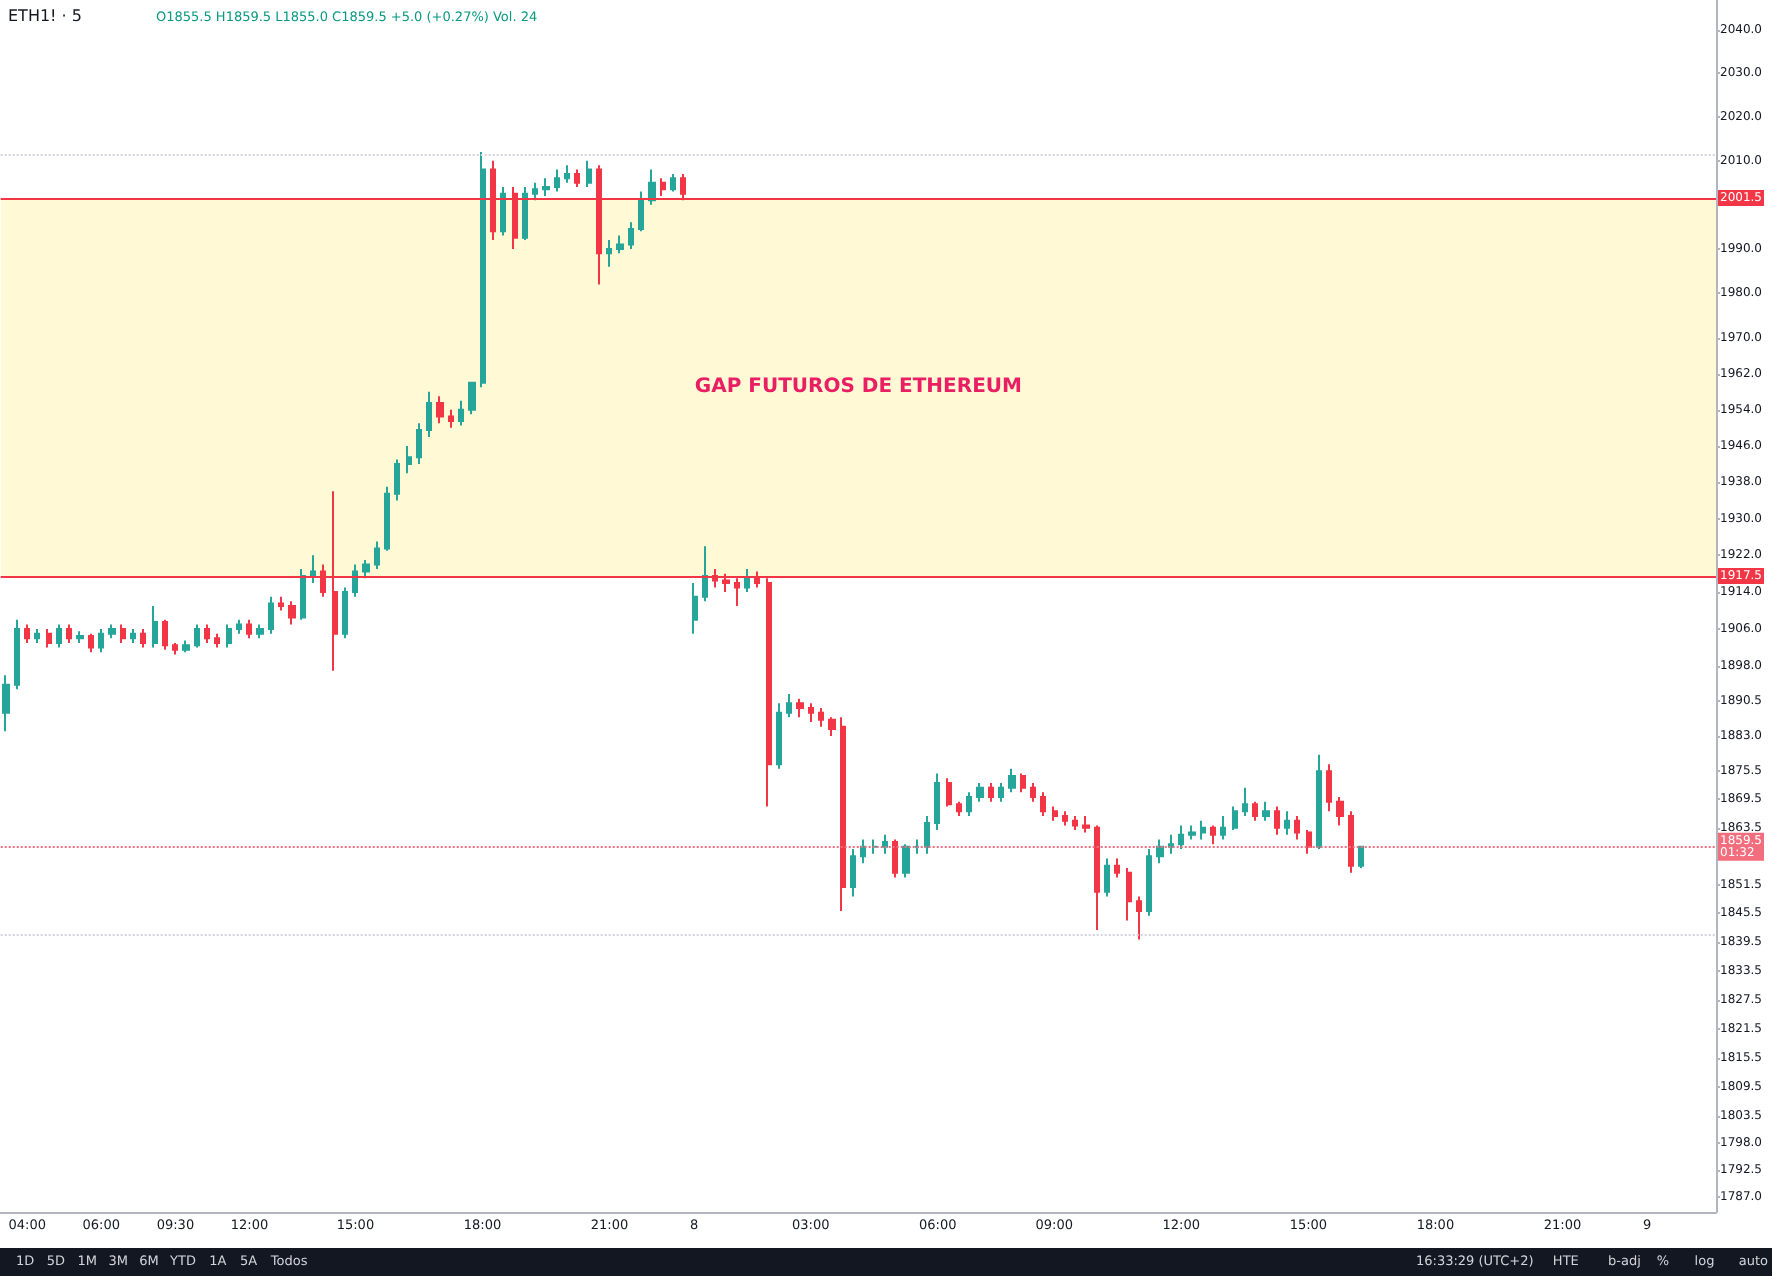 The height and width of the screenshot is (1276, 1772). What do you see at coordinates (858, 387) in the screenshot?
I see `band-label: GAP FUTUROS DE ETHEREUM` at bounding box center [858, 387].